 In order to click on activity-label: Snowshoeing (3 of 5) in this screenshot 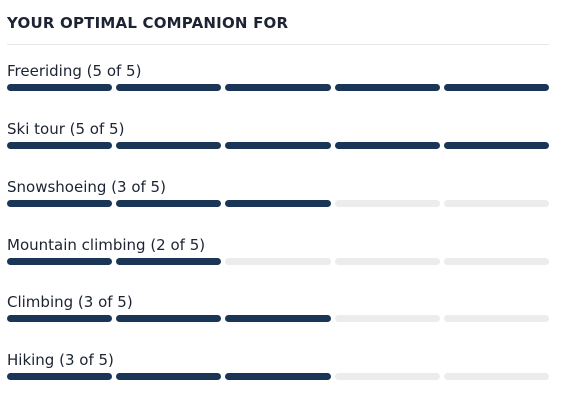, I will do `click(86, 187)`.